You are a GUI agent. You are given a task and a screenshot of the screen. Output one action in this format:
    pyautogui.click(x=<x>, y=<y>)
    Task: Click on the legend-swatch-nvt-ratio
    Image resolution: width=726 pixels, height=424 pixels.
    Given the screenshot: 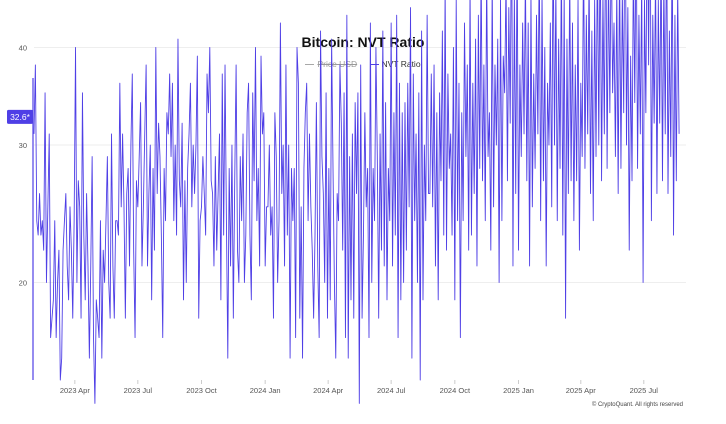 What is the action you would take?
    pyautogui.click(x=374, y=64)
    